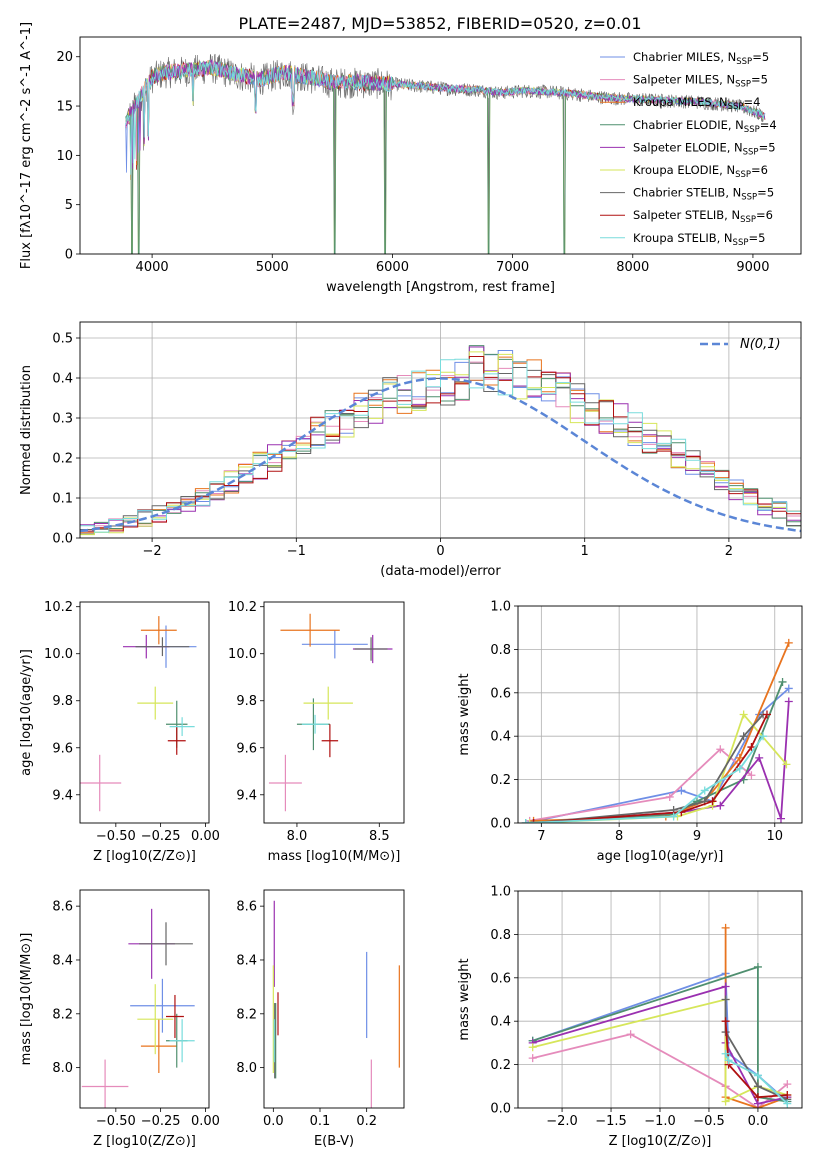 This screenshot has width=819, height=1170. I want to click on x-tick-label: −2, so click(152, 551).